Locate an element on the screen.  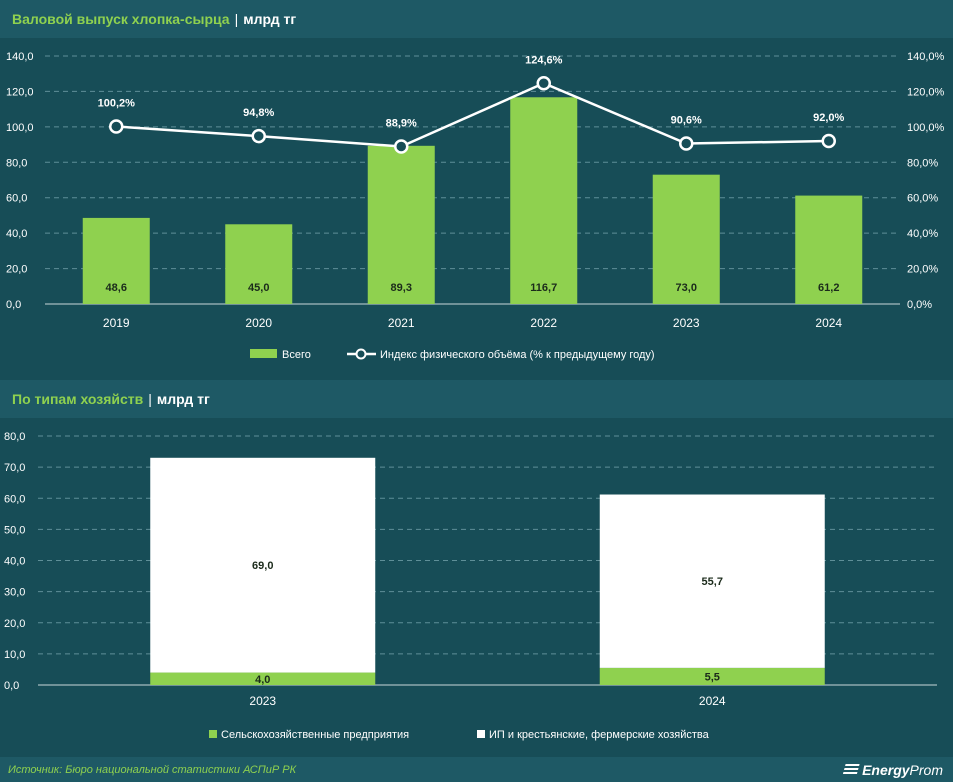
x-tick-label: 2019 is located at coordinates (116, 323).